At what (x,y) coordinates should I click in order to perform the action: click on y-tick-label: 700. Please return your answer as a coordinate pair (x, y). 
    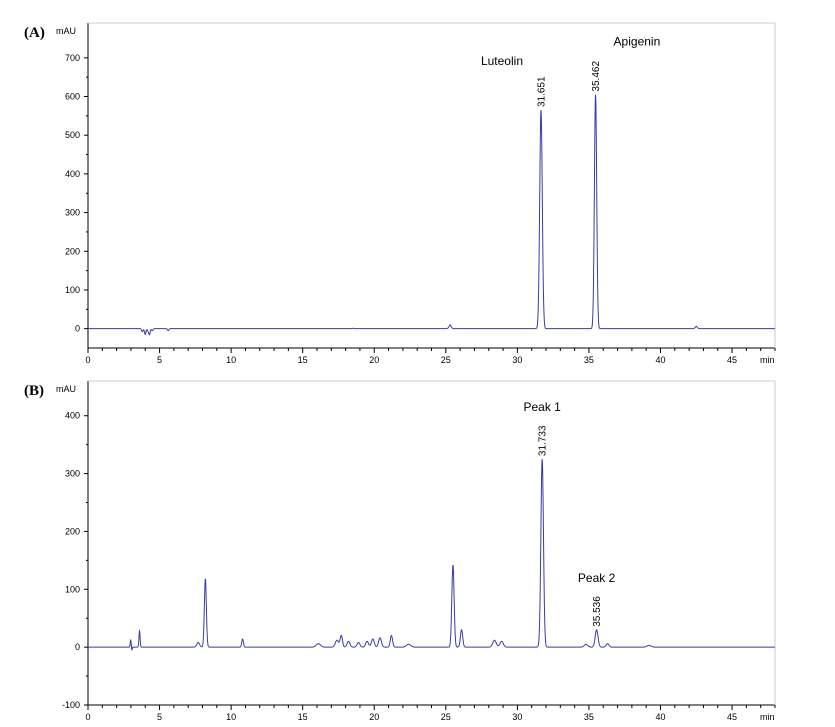
    Looking at the image, I should click on (72, 58).